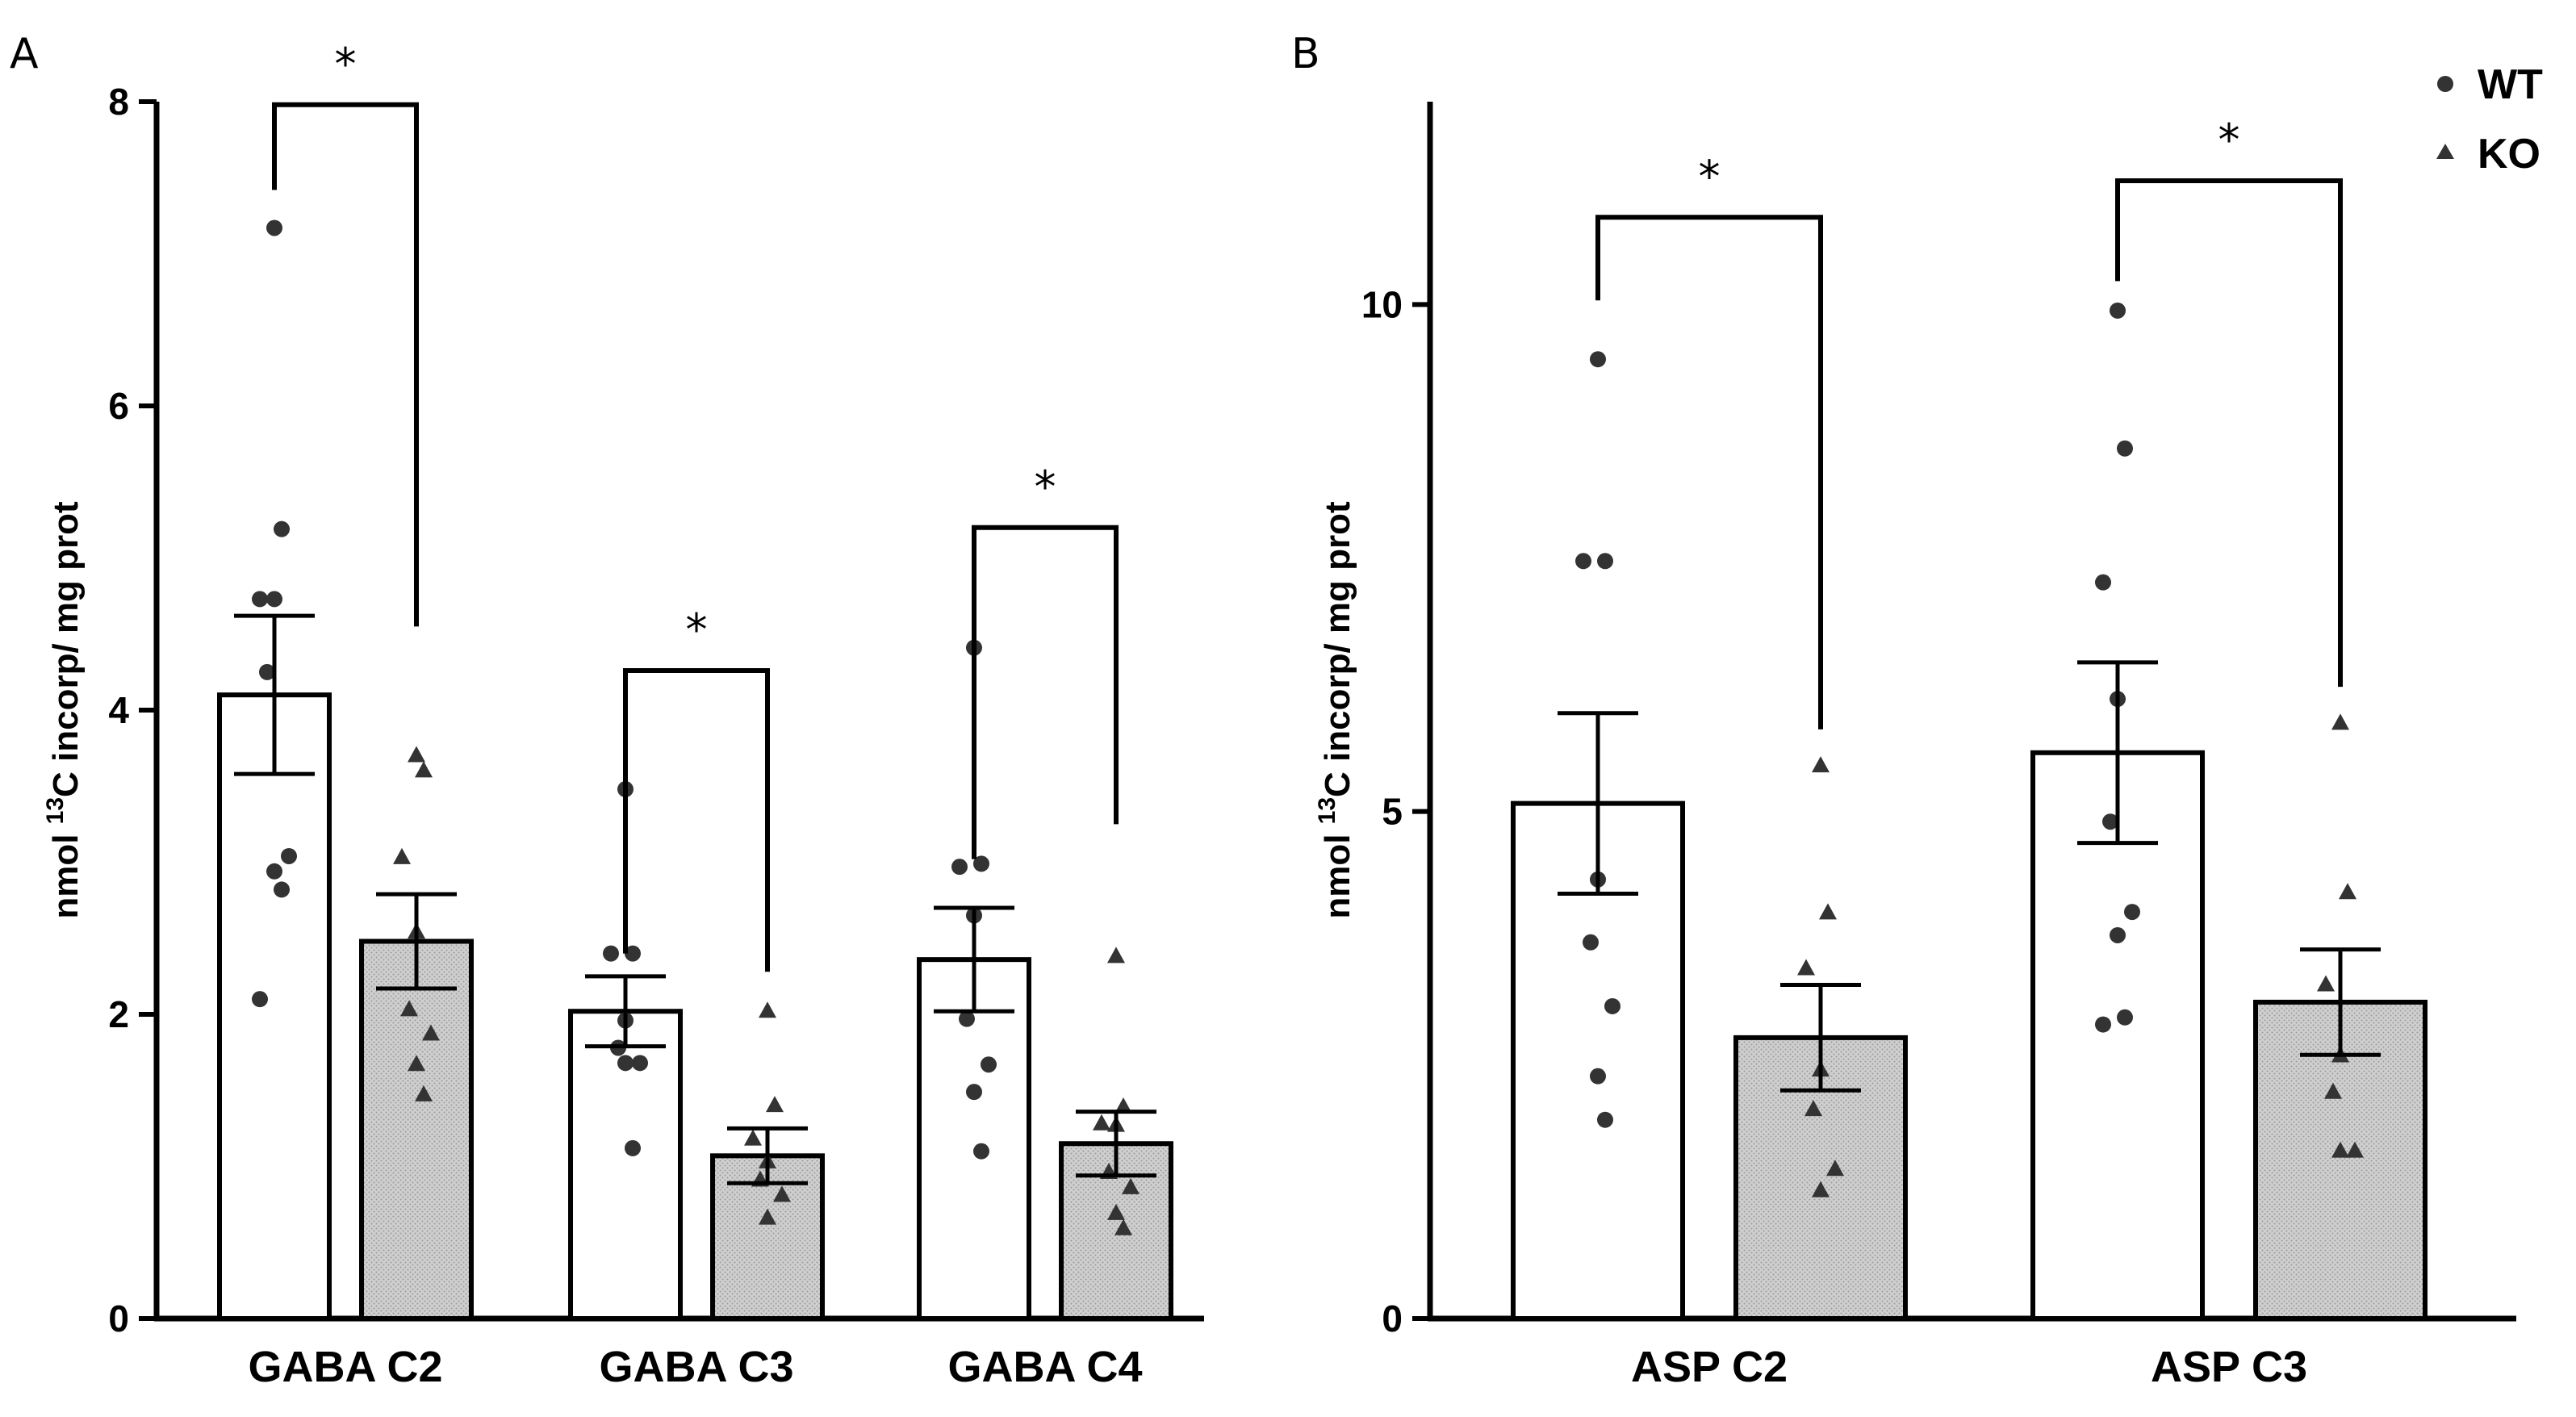  I want to click on panel-a-y-axis-label: nmol 13C incorp/ mg prot, so click(64, 710).